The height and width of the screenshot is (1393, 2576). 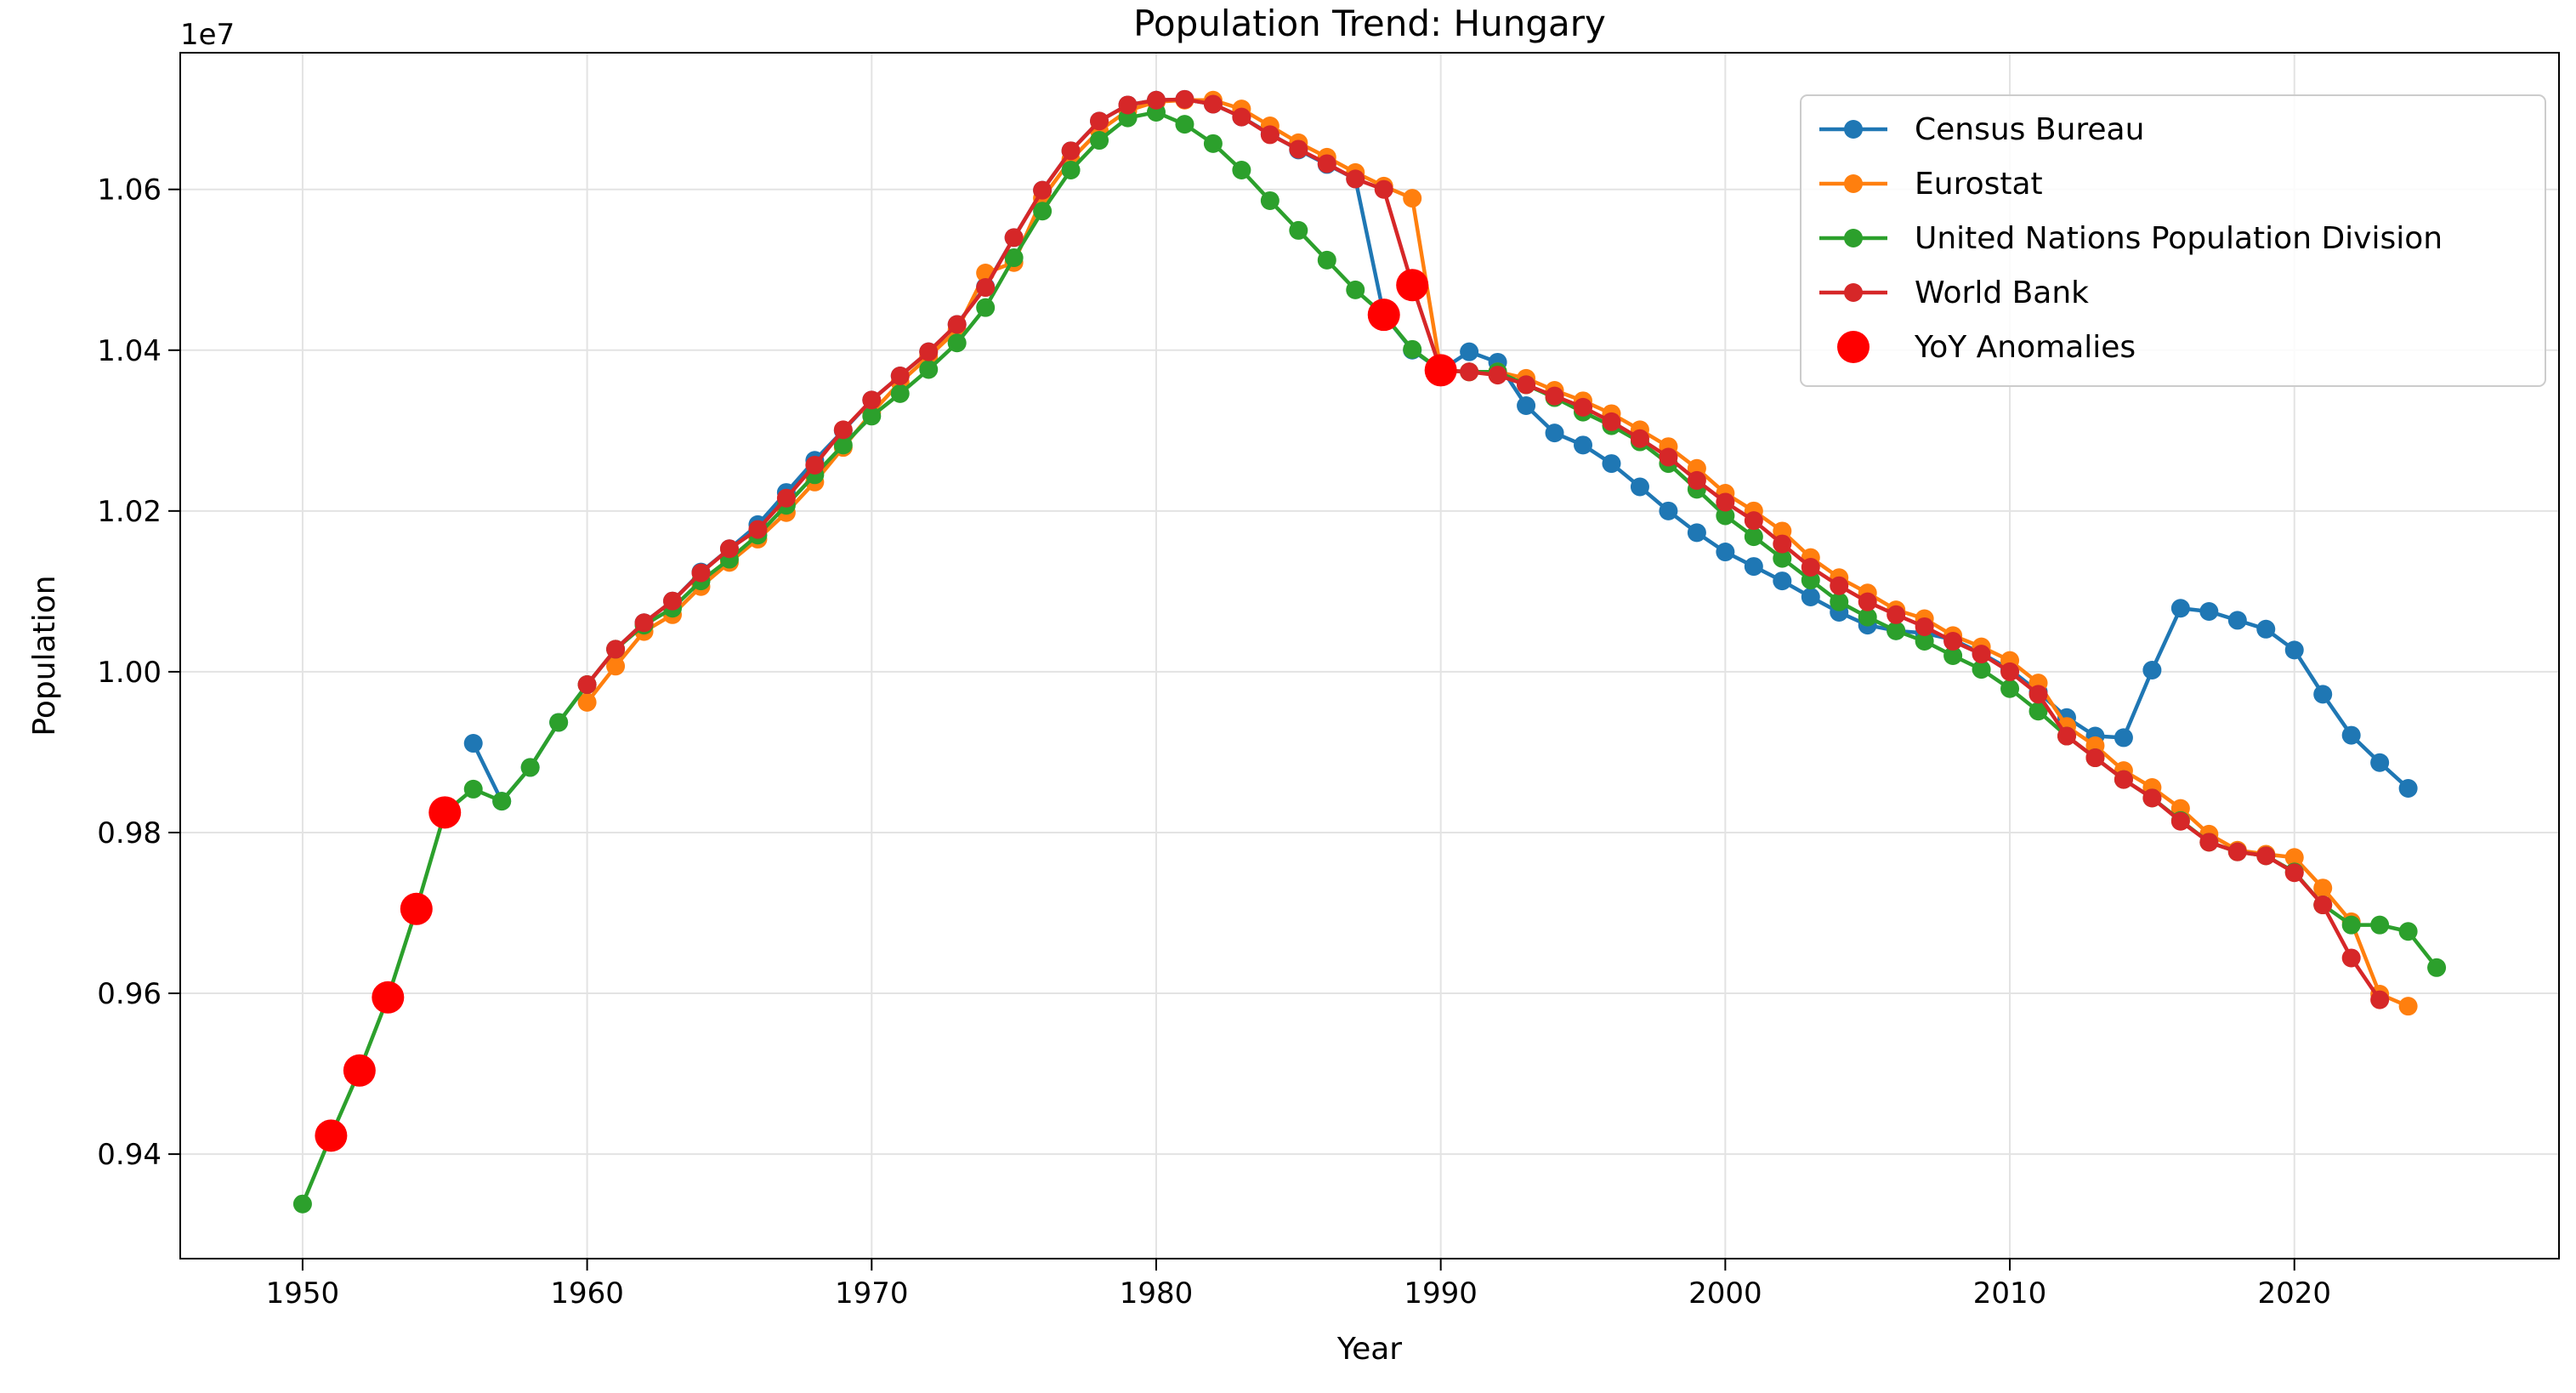 I want to click on legend-entry: Eurostat, so click(x=1931, y=184).